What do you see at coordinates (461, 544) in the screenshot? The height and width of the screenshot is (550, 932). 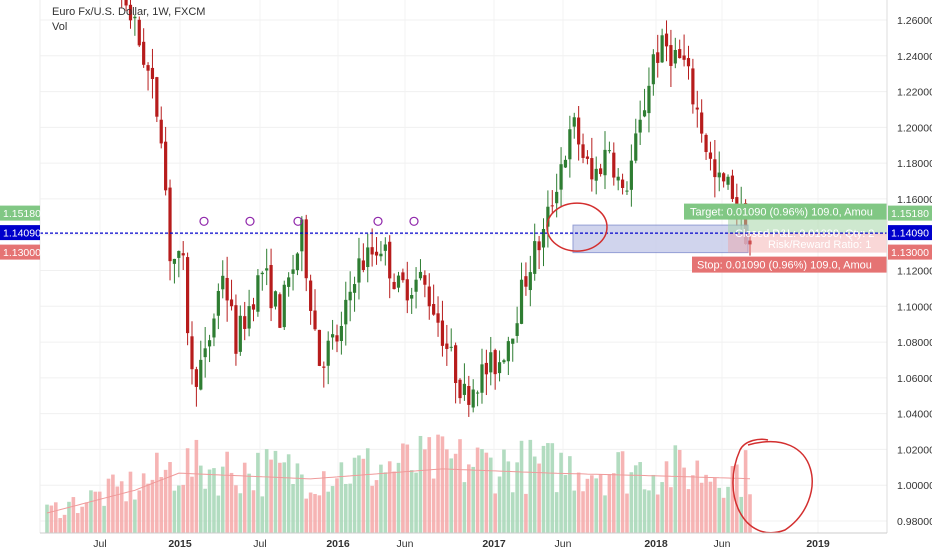 I see `time-axis: Jul 2015 Jul 2016 Jun 2017 Jun 2018 Jun 2019` at bounding box center [461, 544].